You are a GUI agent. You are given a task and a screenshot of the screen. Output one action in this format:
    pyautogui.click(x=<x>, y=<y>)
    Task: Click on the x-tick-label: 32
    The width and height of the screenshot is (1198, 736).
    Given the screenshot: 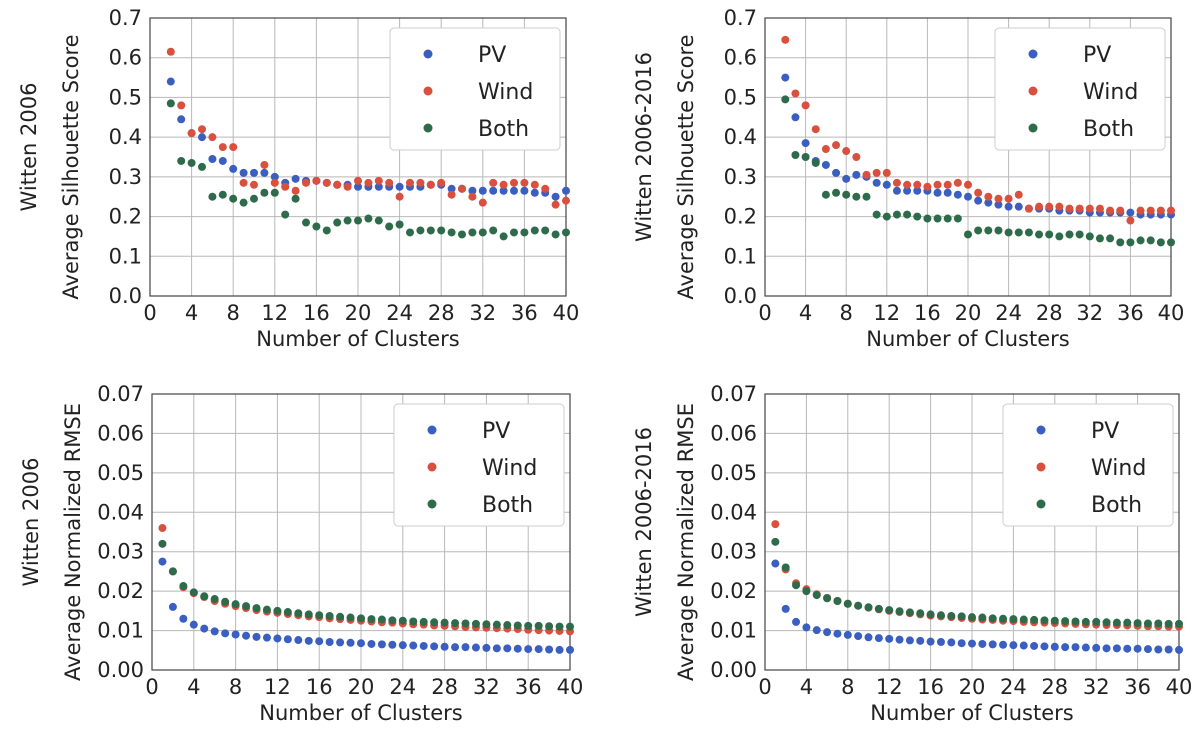 What is the action you would take?
    pyautogui.click(x=486, y=687)
    